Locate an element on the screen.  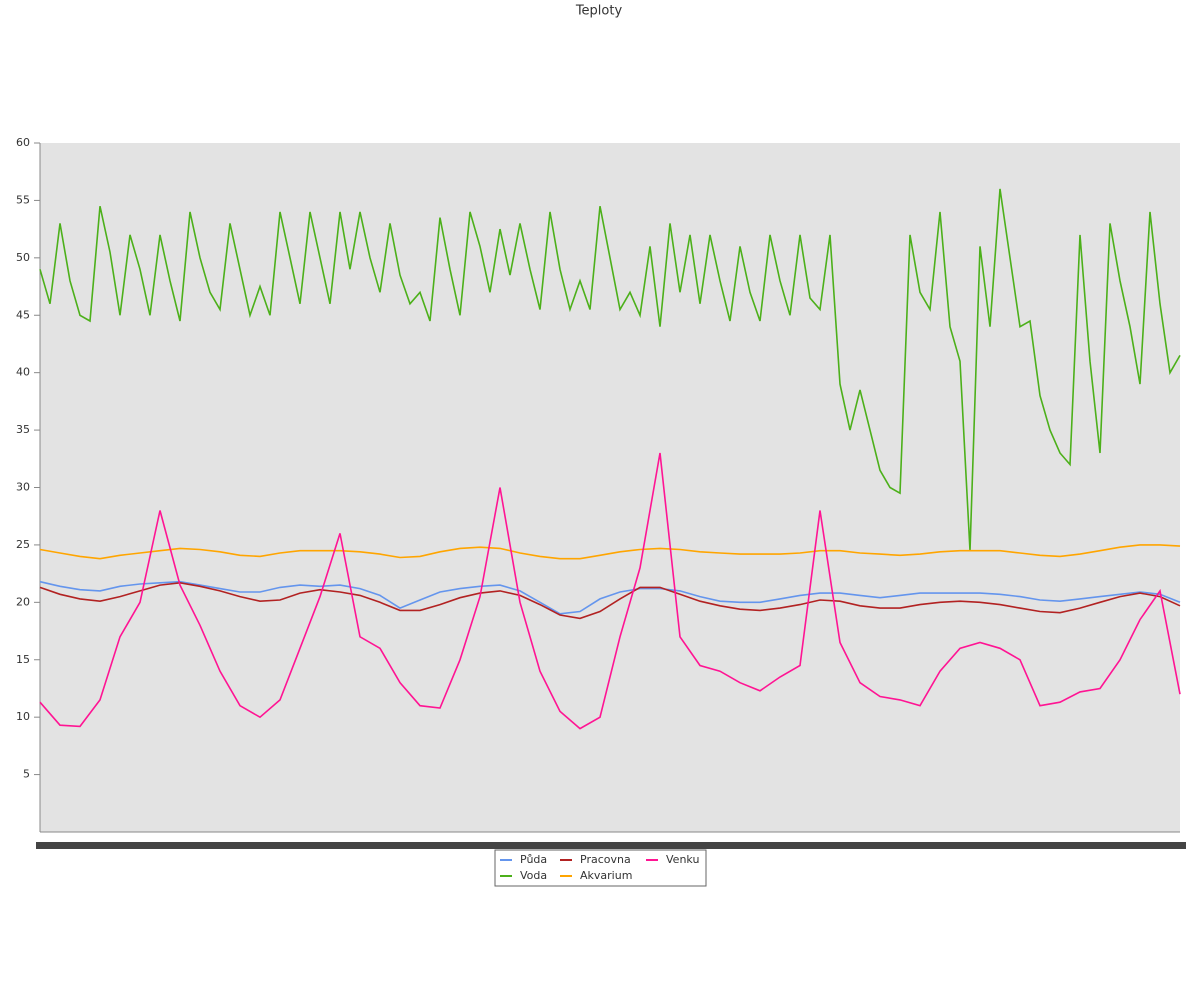
chart-title: Teploty is located at coordinates (599, 11).